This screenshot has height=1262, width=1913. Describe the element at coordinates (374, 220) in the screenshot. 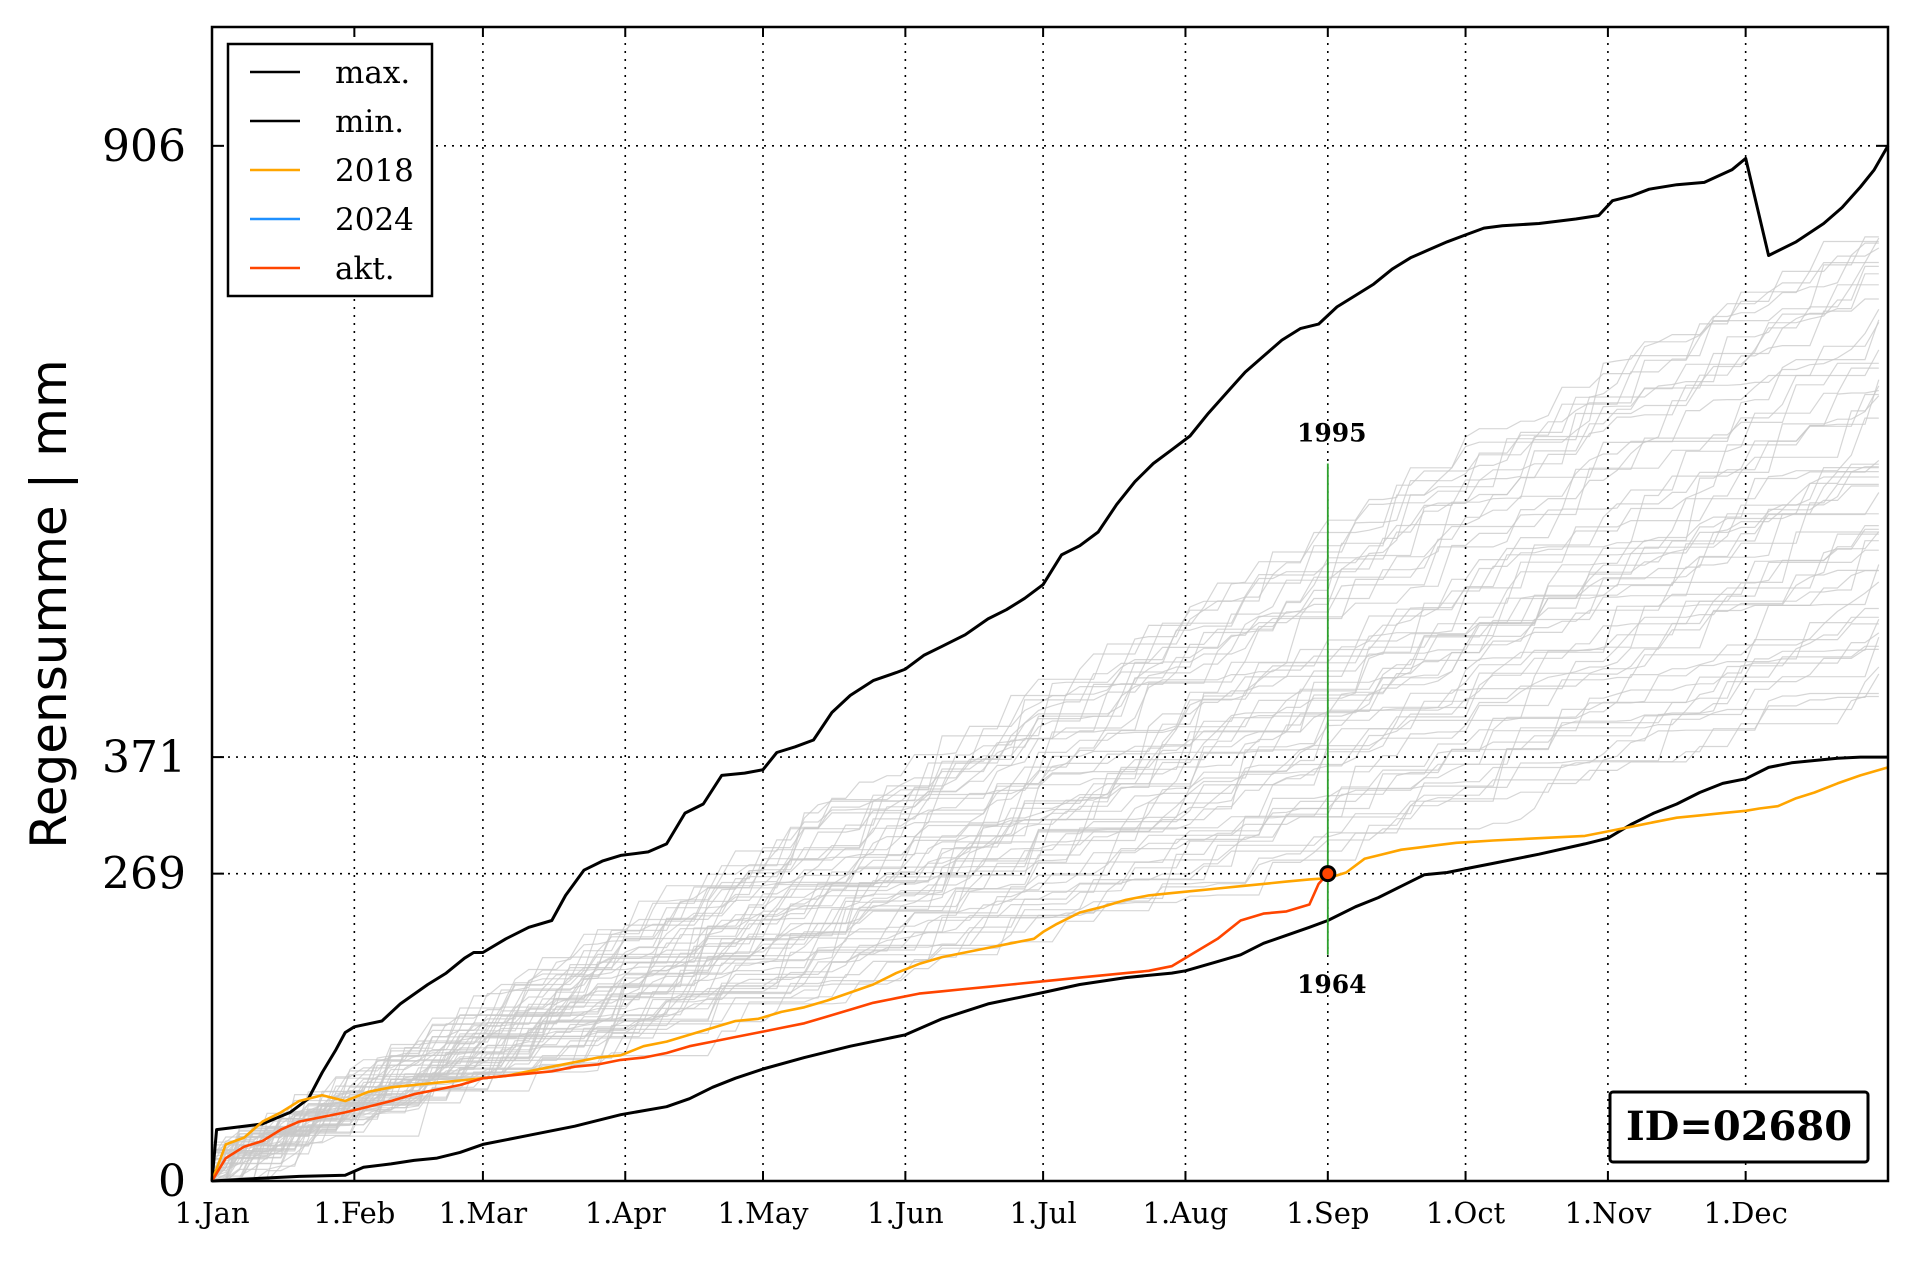

I see `legend-label: 2024` at that location.